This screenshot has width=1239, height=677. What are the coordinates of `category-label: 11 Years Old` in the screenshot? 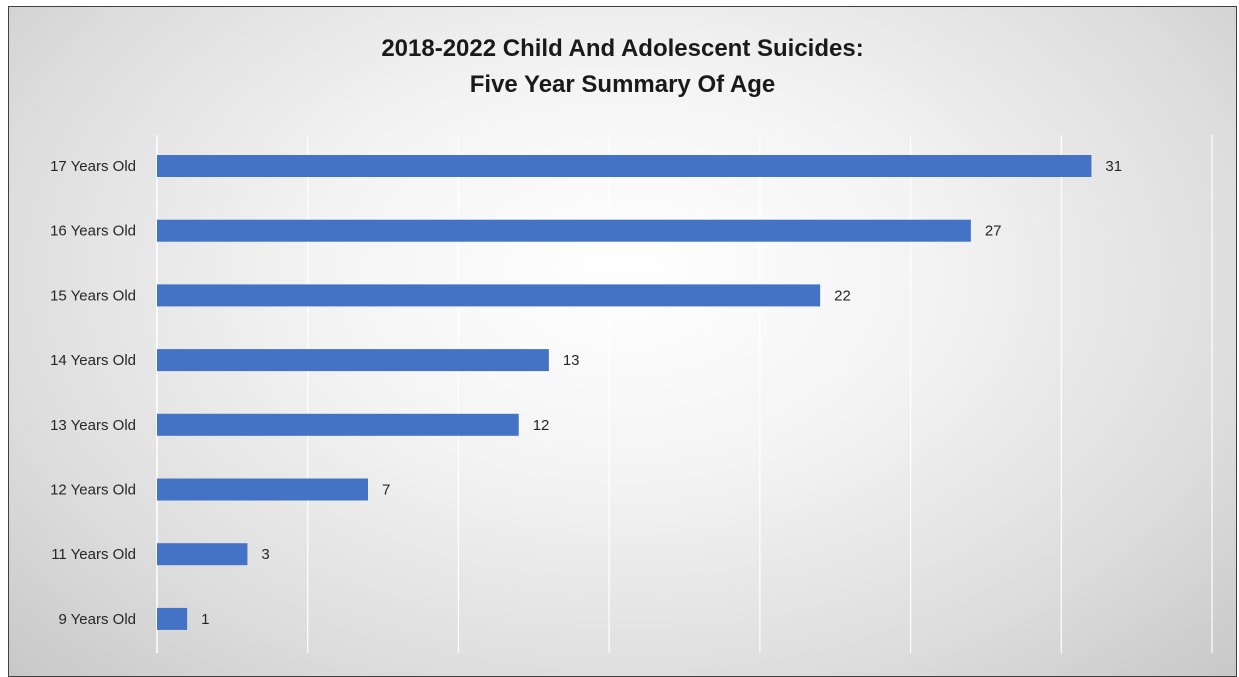 It's located at (93, 554).